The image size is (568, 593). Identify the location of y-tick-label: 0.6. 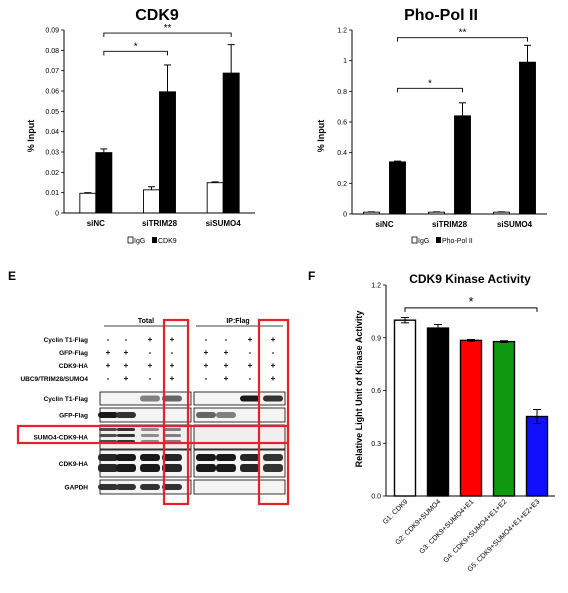
(342, 123).